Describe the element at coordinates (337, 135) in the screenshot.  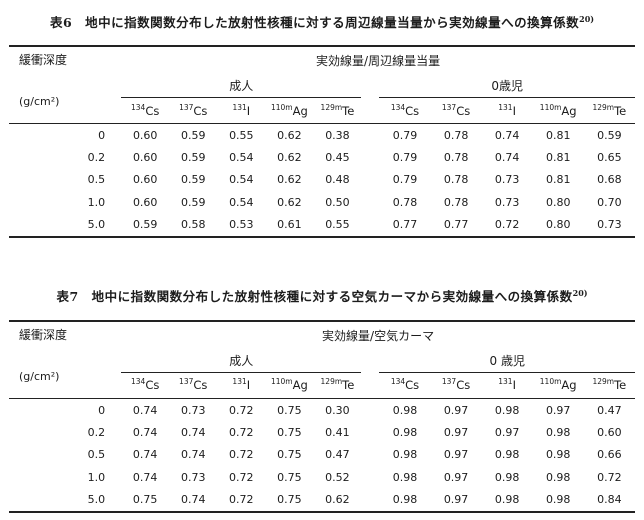
I see `value-cell-adult: 0.38` at that location.